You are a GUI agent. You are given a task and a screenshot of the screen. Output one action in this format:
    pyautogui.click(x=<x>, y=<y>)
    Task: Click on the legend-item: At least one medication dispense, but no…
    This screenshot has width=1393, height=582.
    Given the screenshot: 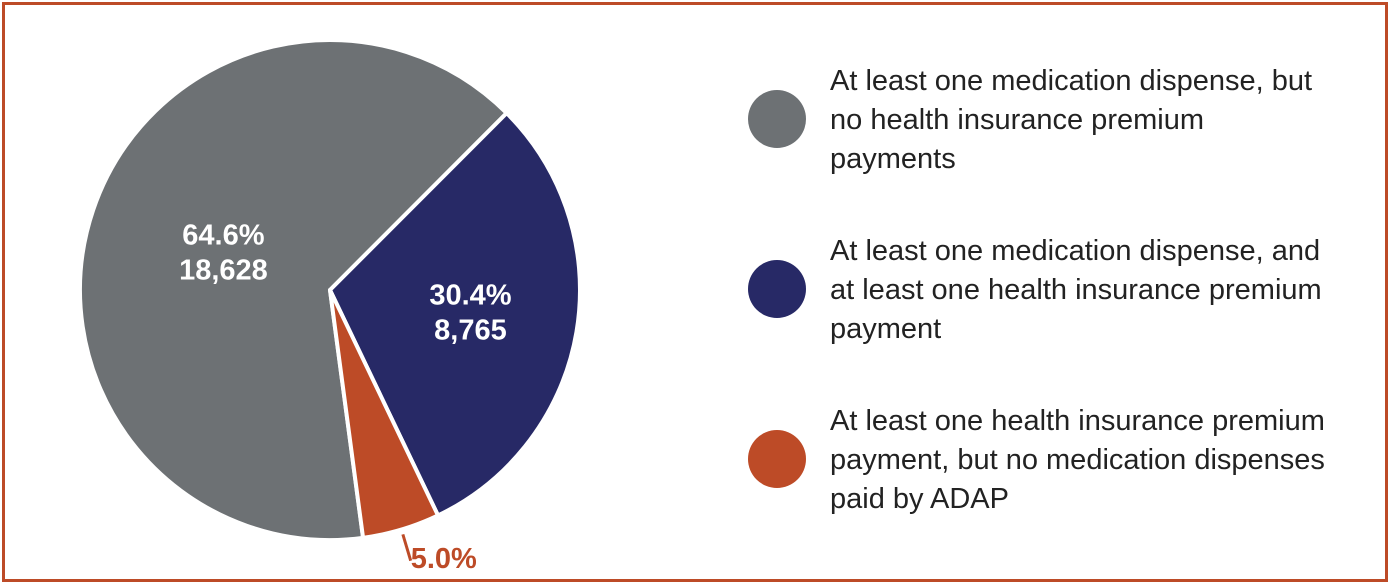 What is the action you would take?
    pyautogui.click(x=1048, y=127)
    